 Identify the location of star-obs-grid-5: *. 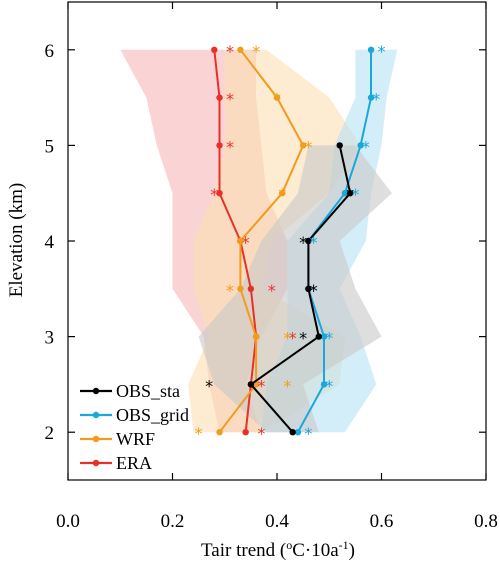
(355, 194).